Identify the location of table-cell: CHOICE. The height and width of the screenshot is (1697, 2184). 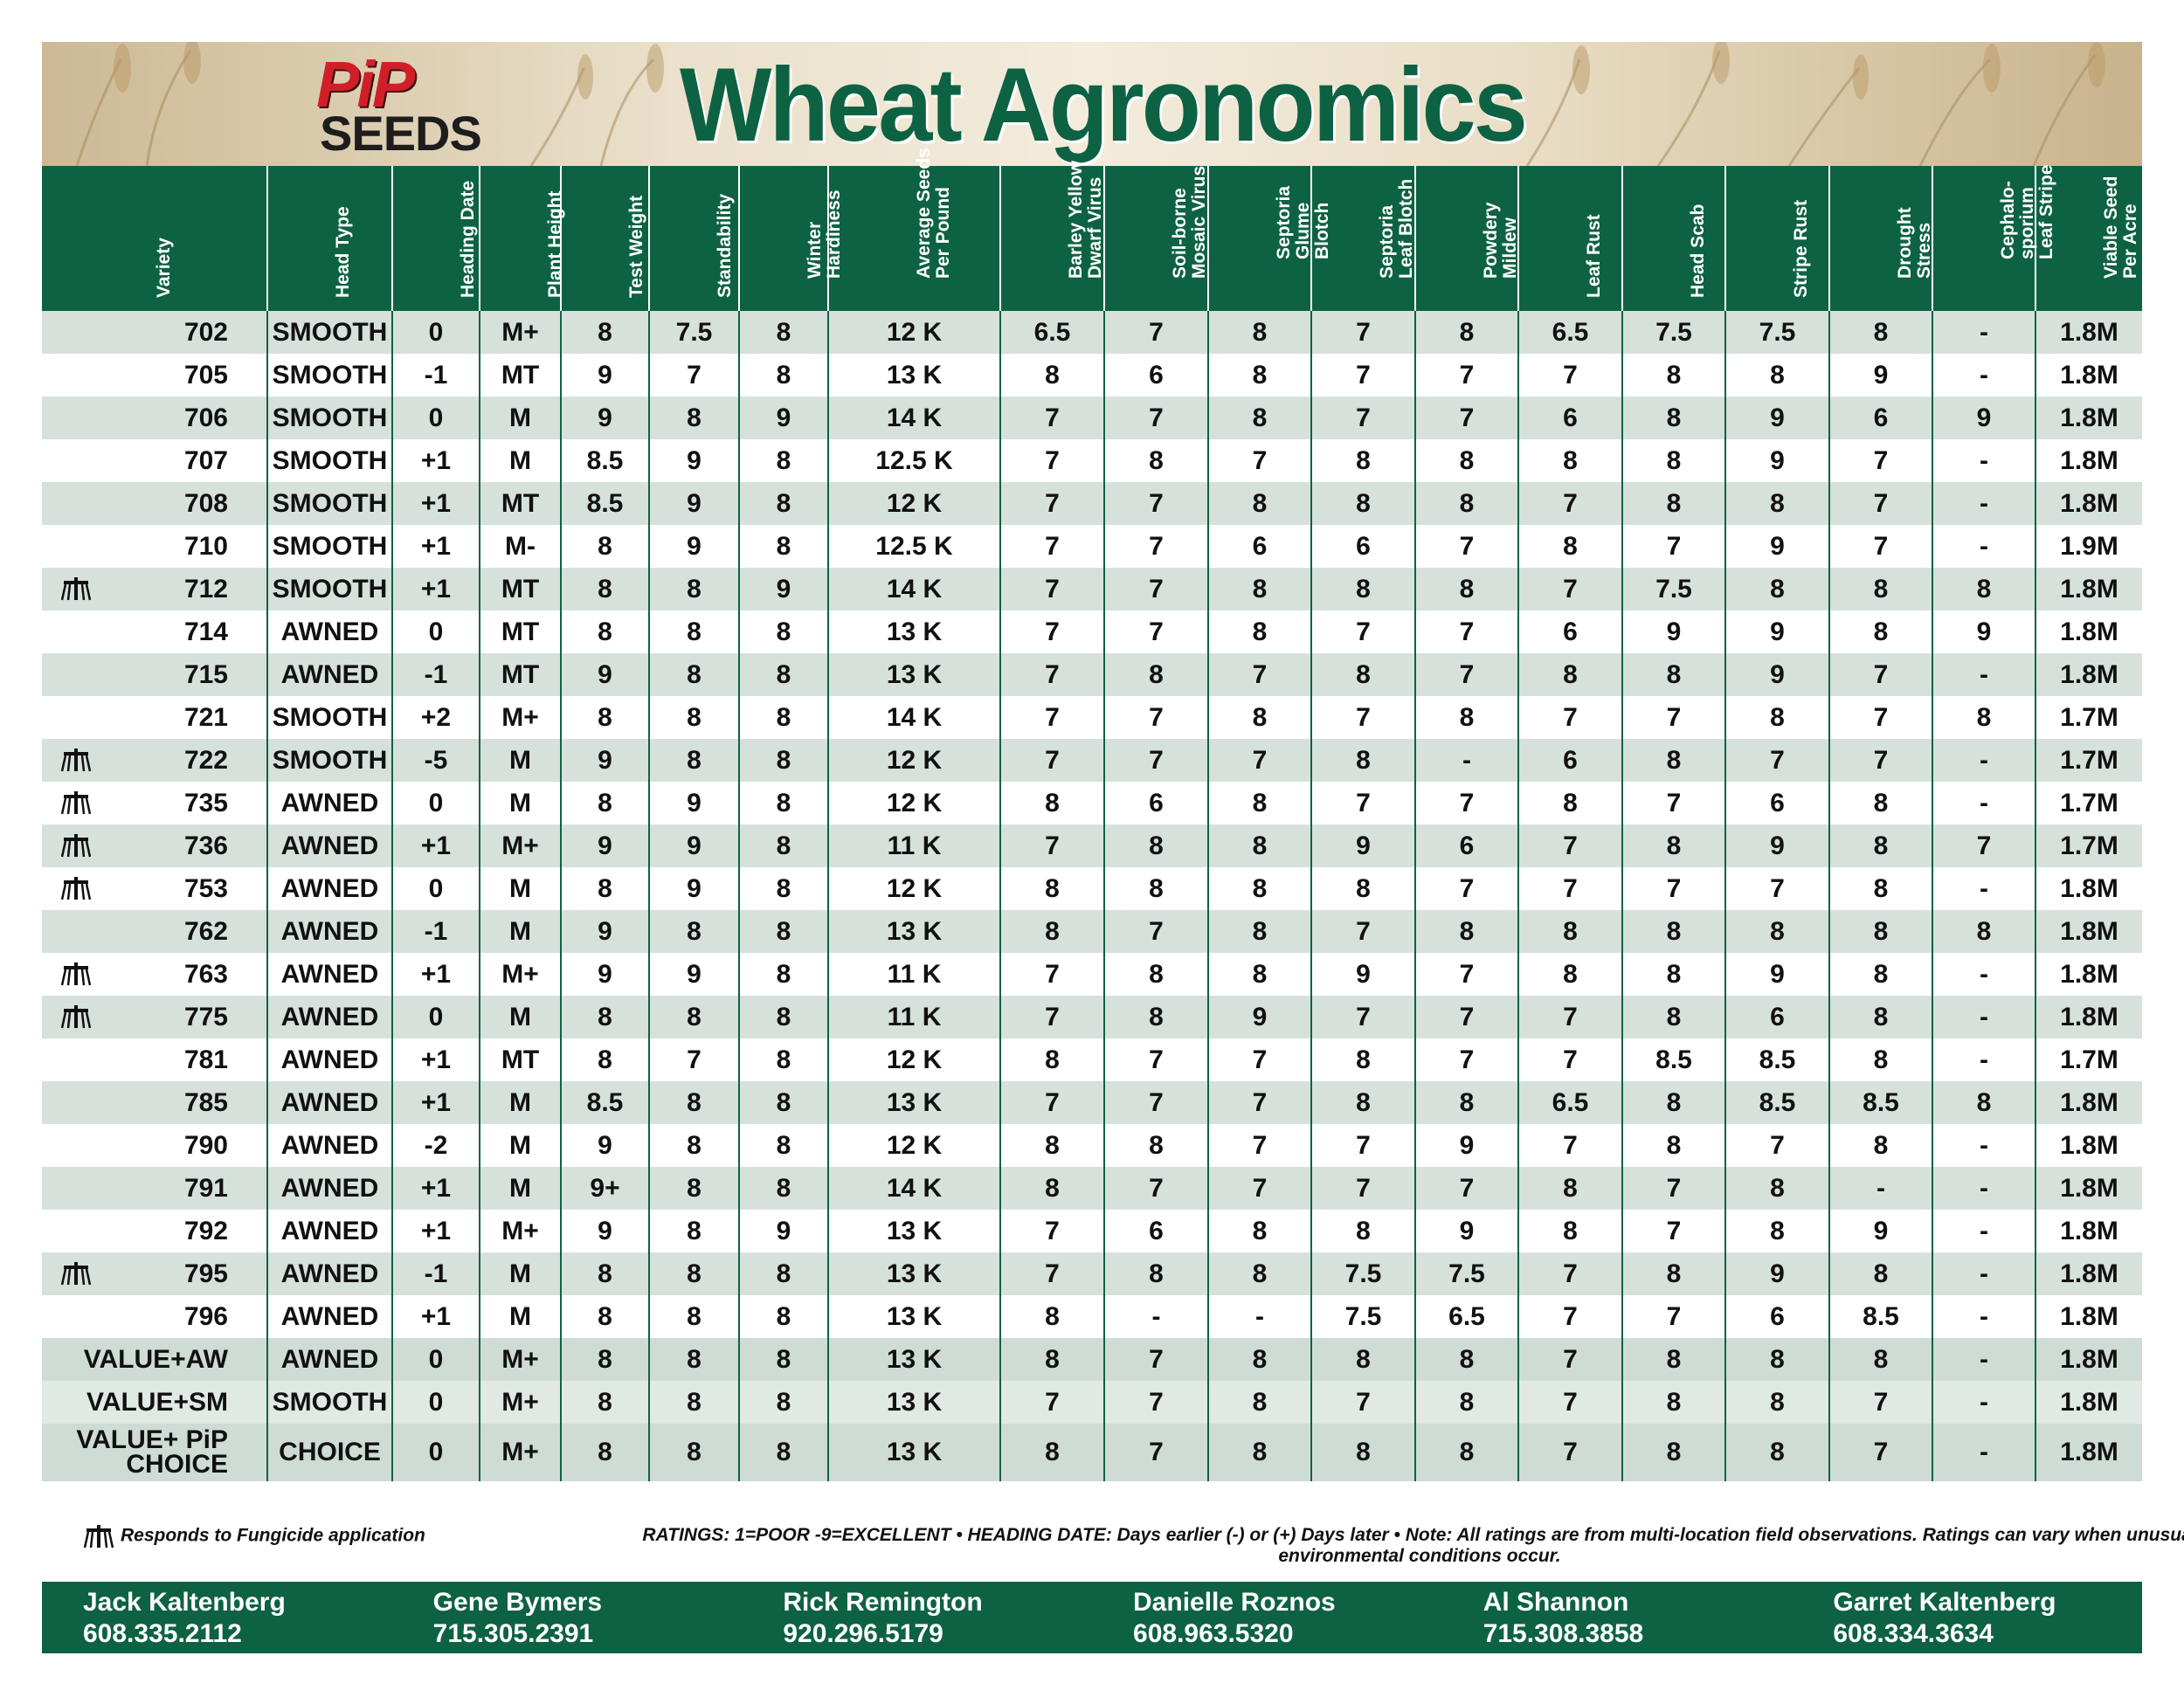
(330, 1452).